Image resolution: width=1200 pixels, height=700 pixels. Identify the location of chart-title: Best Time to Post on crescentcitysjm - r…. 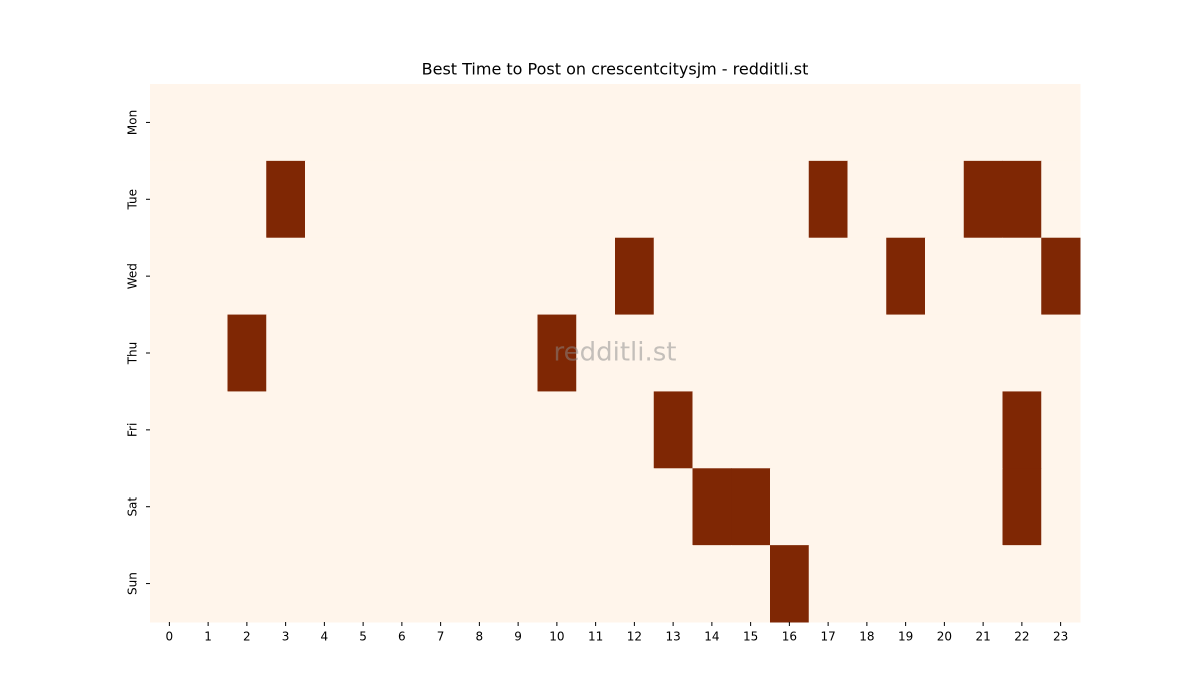
(615, 69).